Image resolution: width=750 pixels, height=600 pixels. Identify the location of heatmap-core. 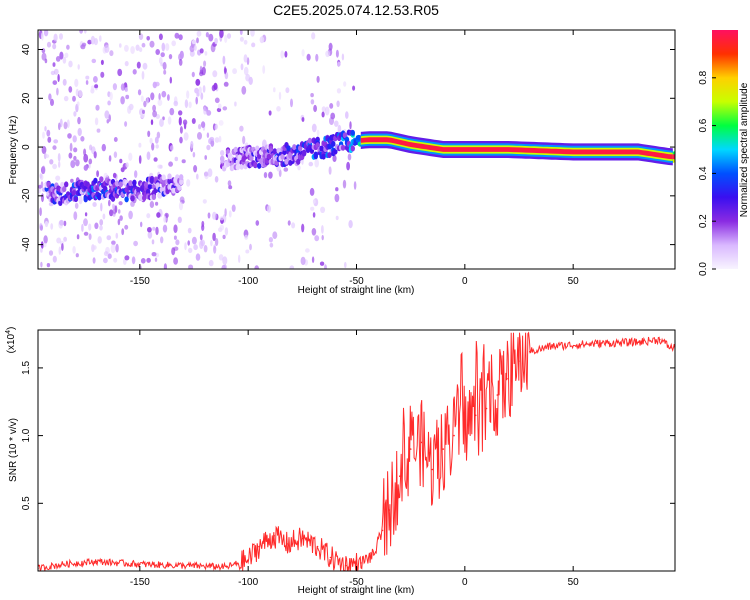
(516, 148).